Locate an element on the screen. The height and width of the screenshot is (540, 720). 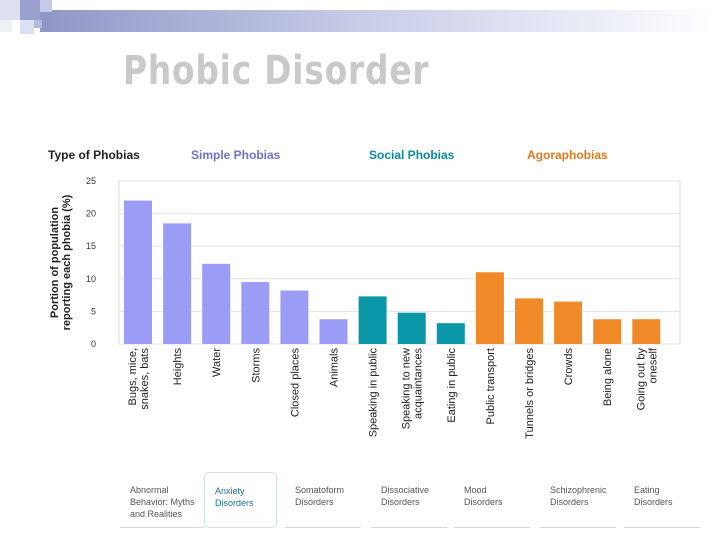
tab-label: Schizophrenic Disorders is located at coordinates (578, 496).